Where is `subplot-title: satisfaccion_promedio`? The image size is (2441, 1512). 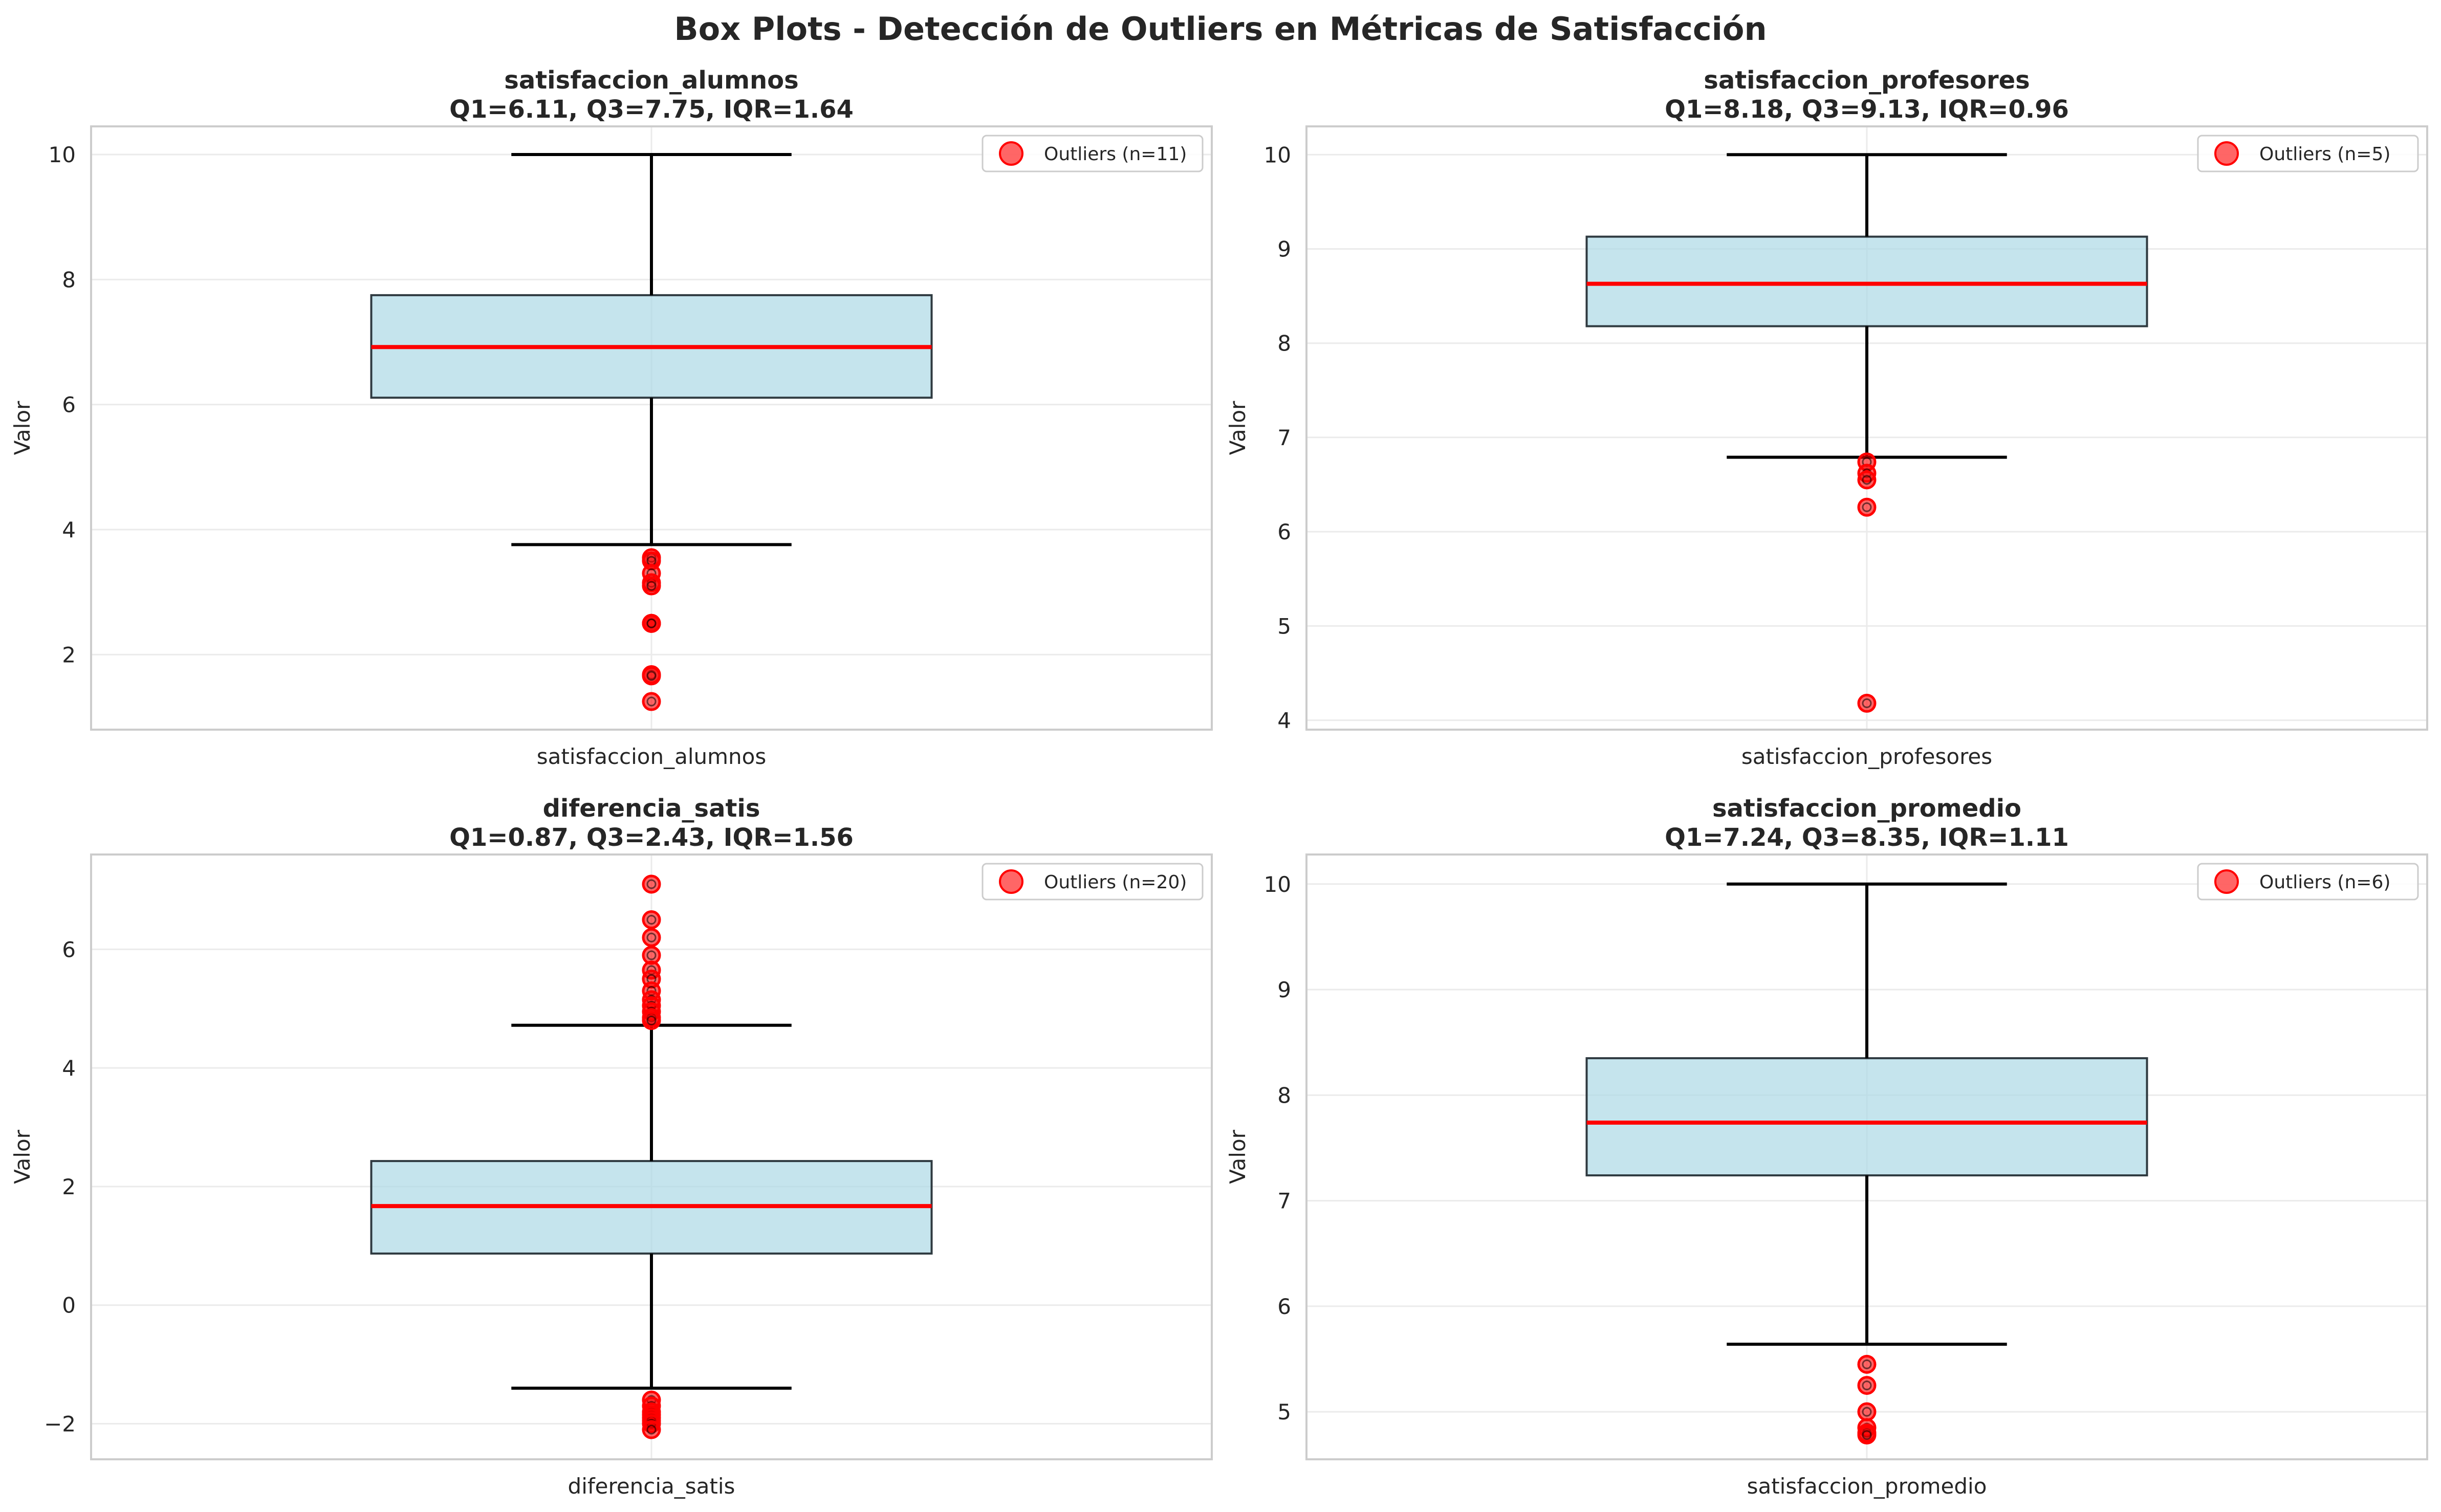 subplot-title: satisfaccion_promedio is located at coordinates (1866, 808).